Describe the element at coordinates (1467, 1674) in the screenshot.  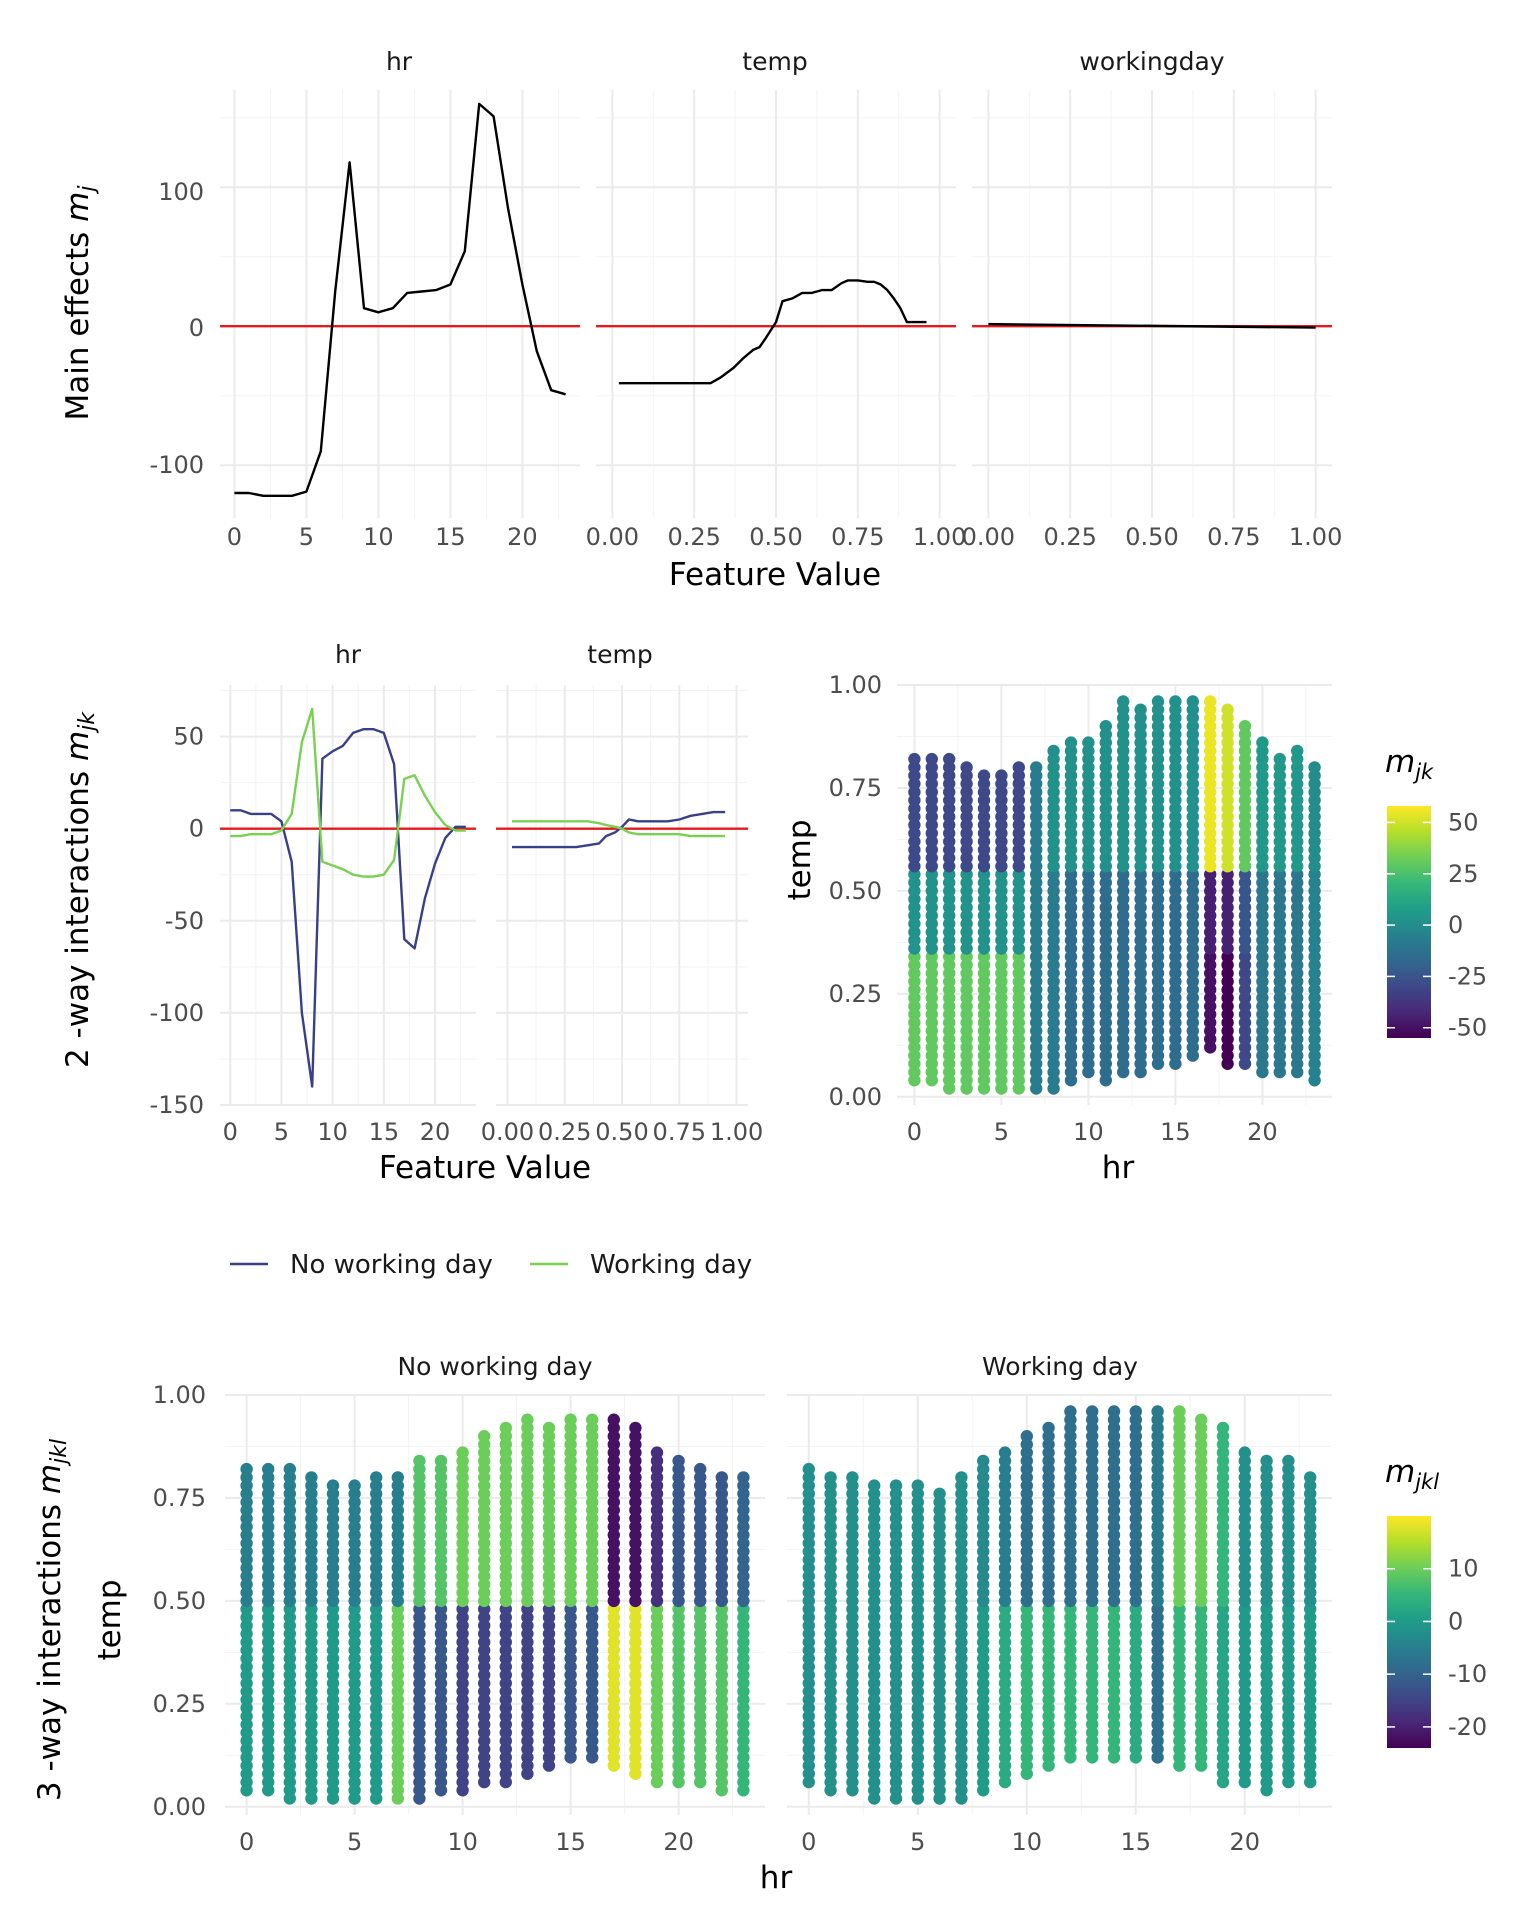
I see `colorbar-jkl-tick-label: -10` at that location.